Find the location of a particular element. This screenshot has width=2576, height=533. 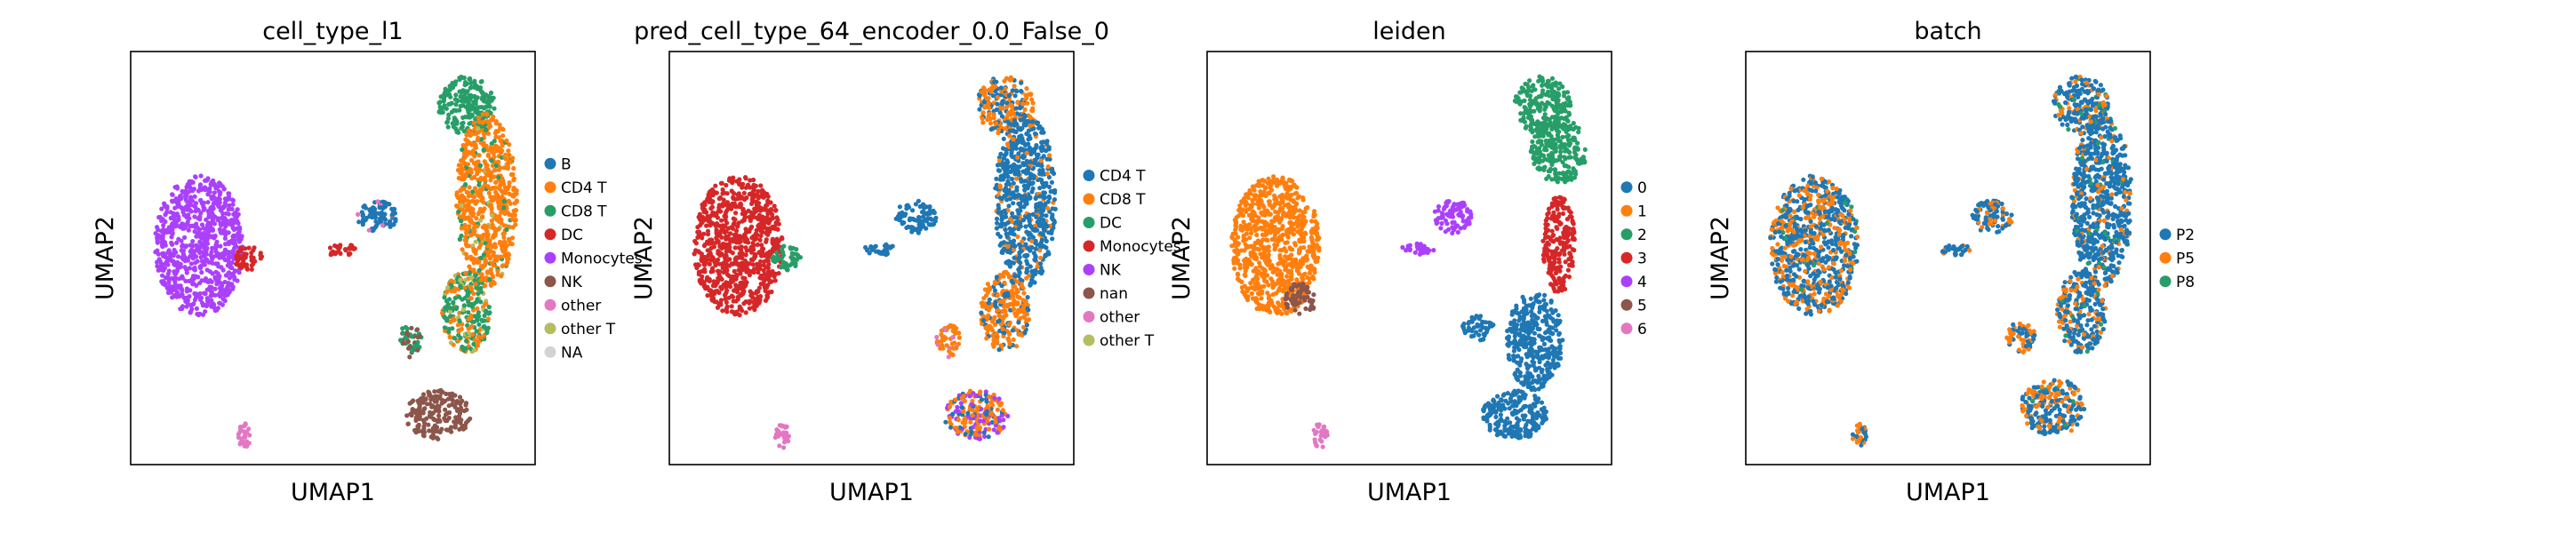

y-axis-label: UMAP2 is located at coordinates (105, 258).